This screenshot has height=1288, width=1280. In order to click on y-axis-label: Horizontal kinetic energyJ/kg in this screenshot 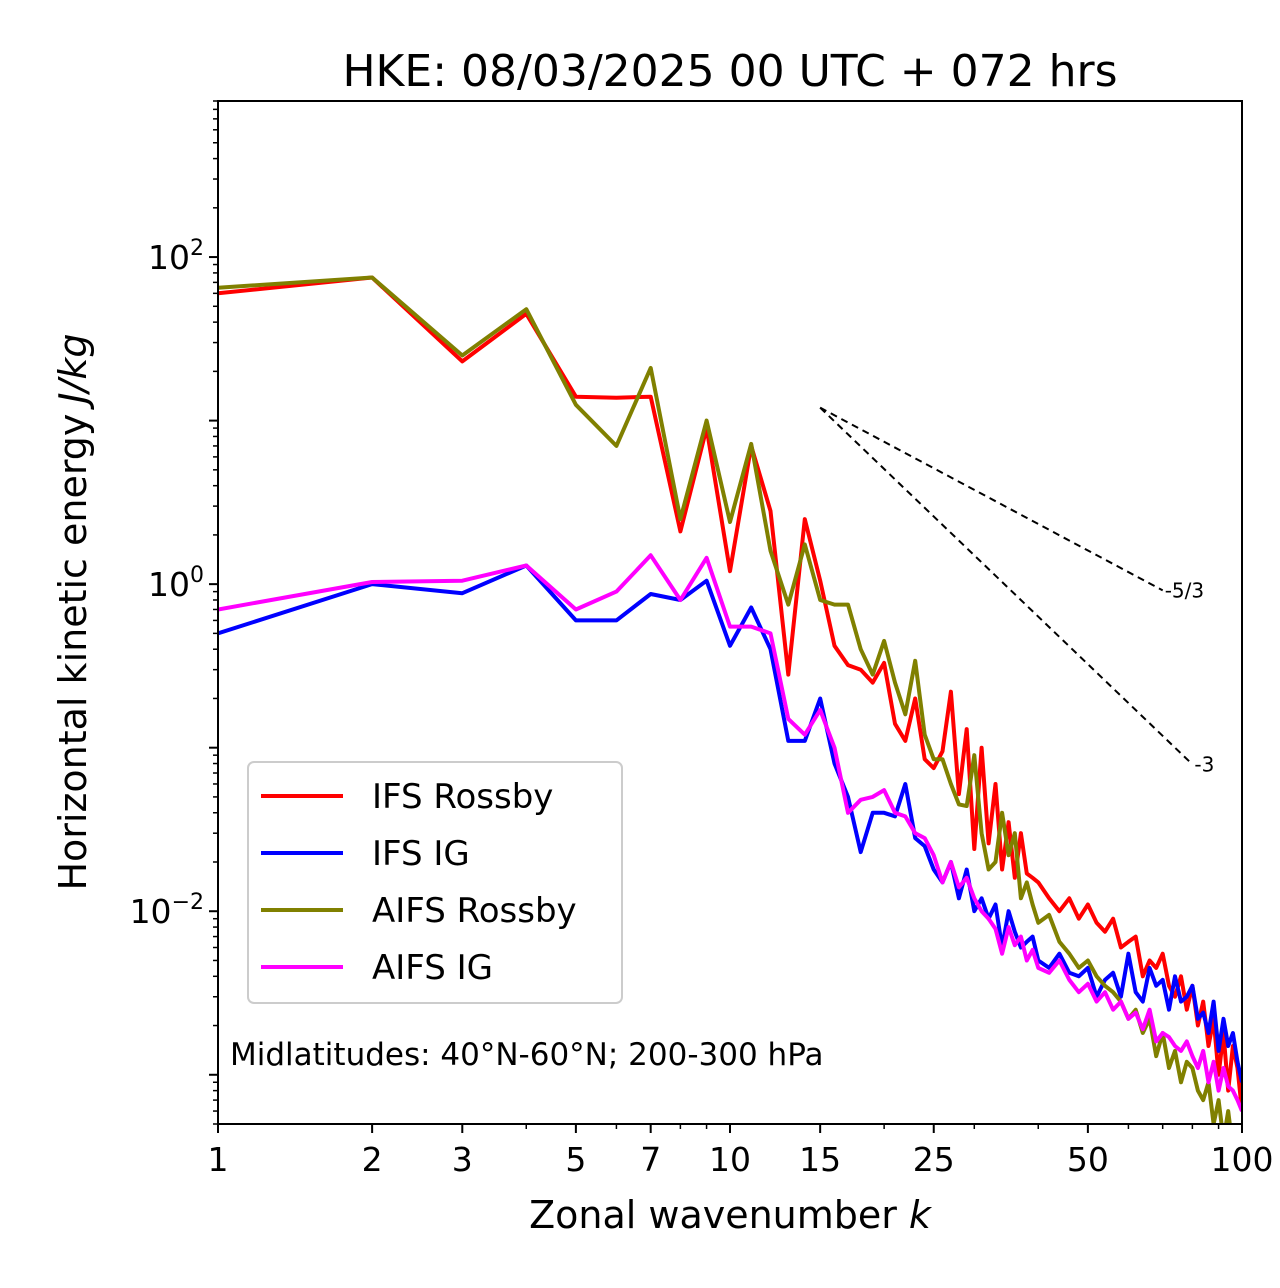, I will do `click(73, 611)`.